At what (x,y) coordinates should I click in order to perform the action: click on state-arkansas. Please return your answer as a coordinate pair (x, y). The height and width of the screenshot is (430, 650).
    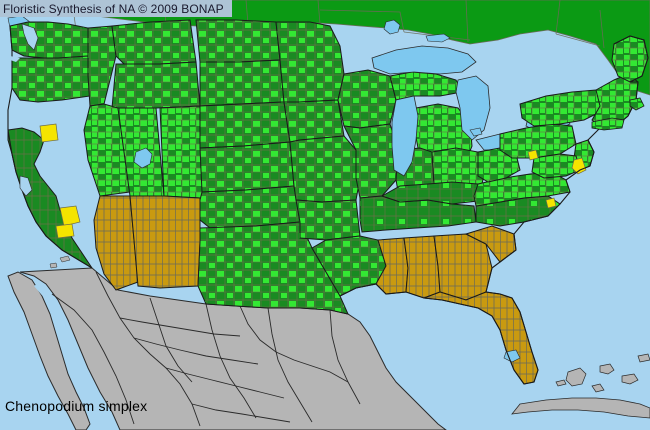
    Looking at the image, I should click on (328, 220).